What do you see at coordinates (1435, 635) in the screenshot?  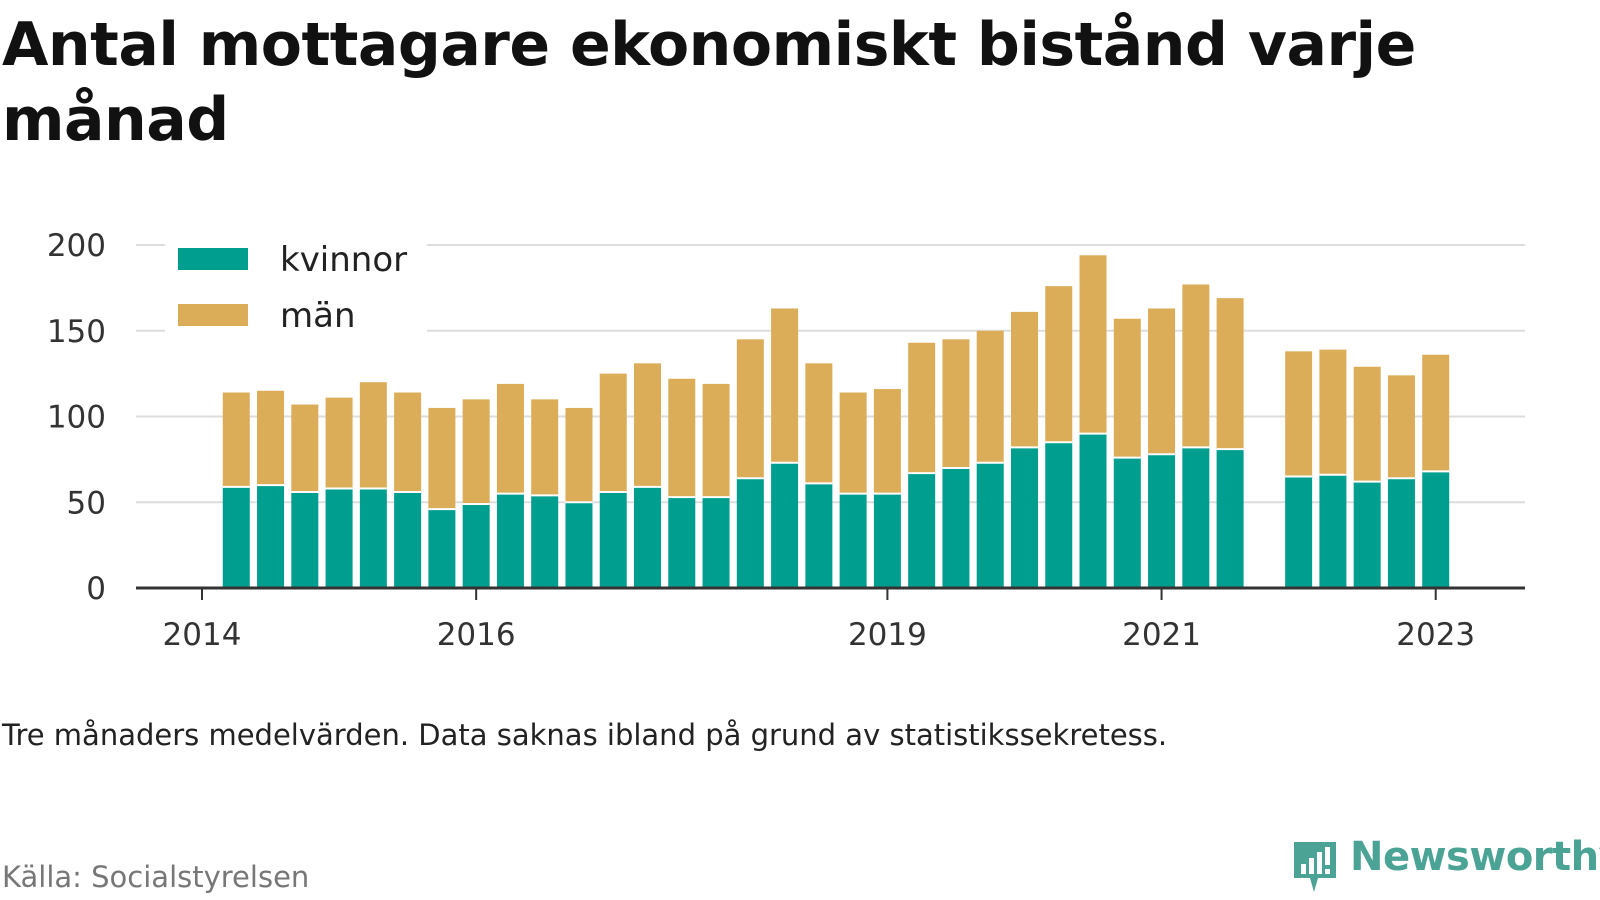 I see `x-tick-label: 2023` at bounding box center [1435, 635].